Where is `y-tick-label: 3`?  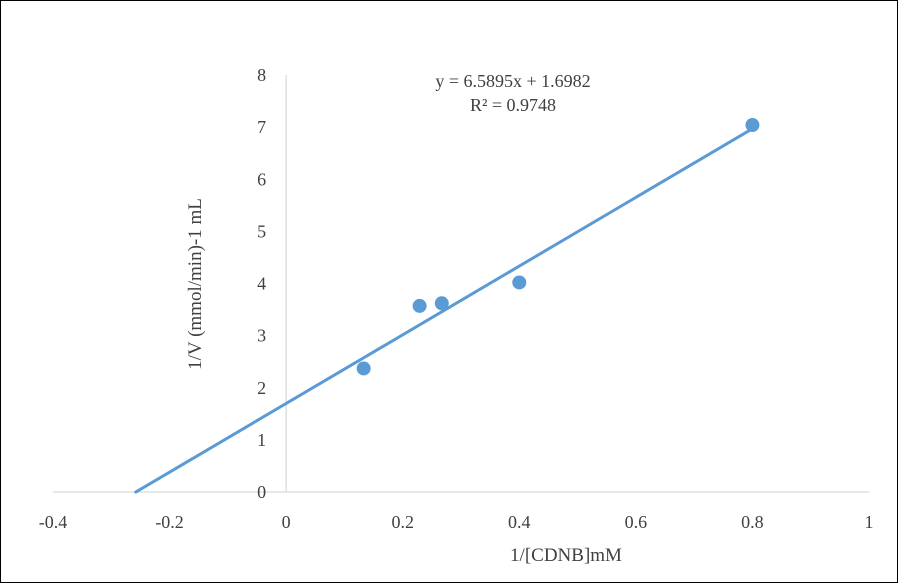 y-tick-label: 3 is located at coordinates (261, 336).